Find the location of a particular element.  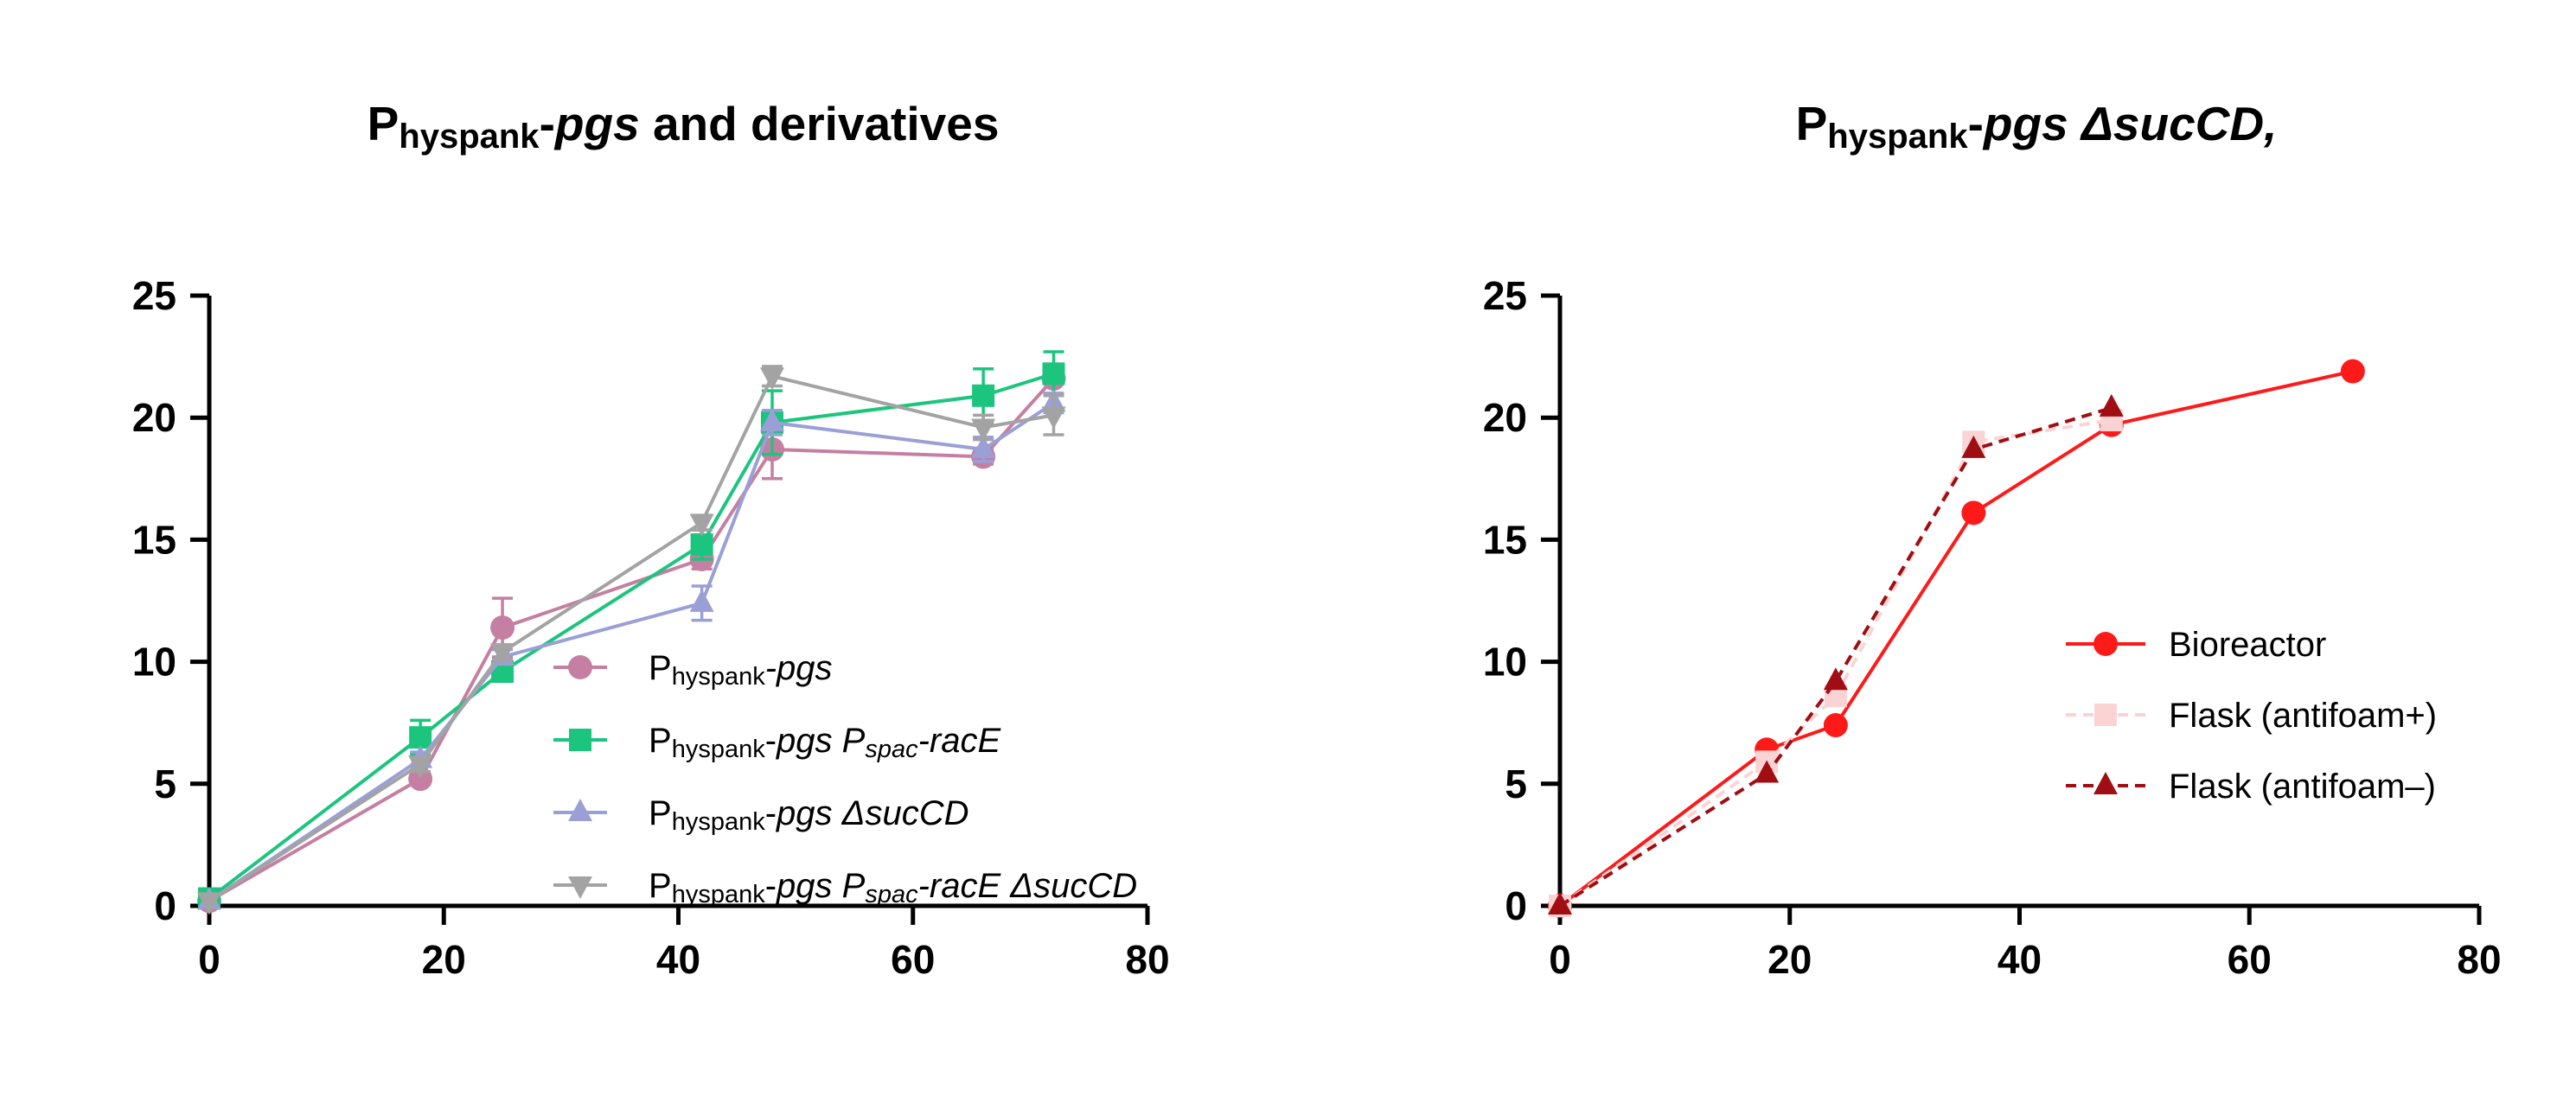

chart_data.0.series.3.name_parts-part: - is located at coordinates (771, 886).